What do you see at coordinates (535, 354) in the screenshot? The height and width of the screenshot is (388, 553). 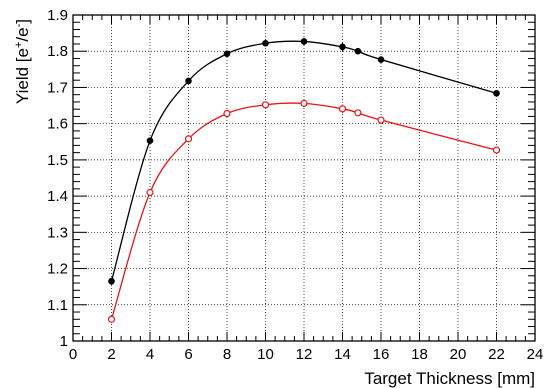 I see `x-tick-label: 24` at bounding box center [535, 354].